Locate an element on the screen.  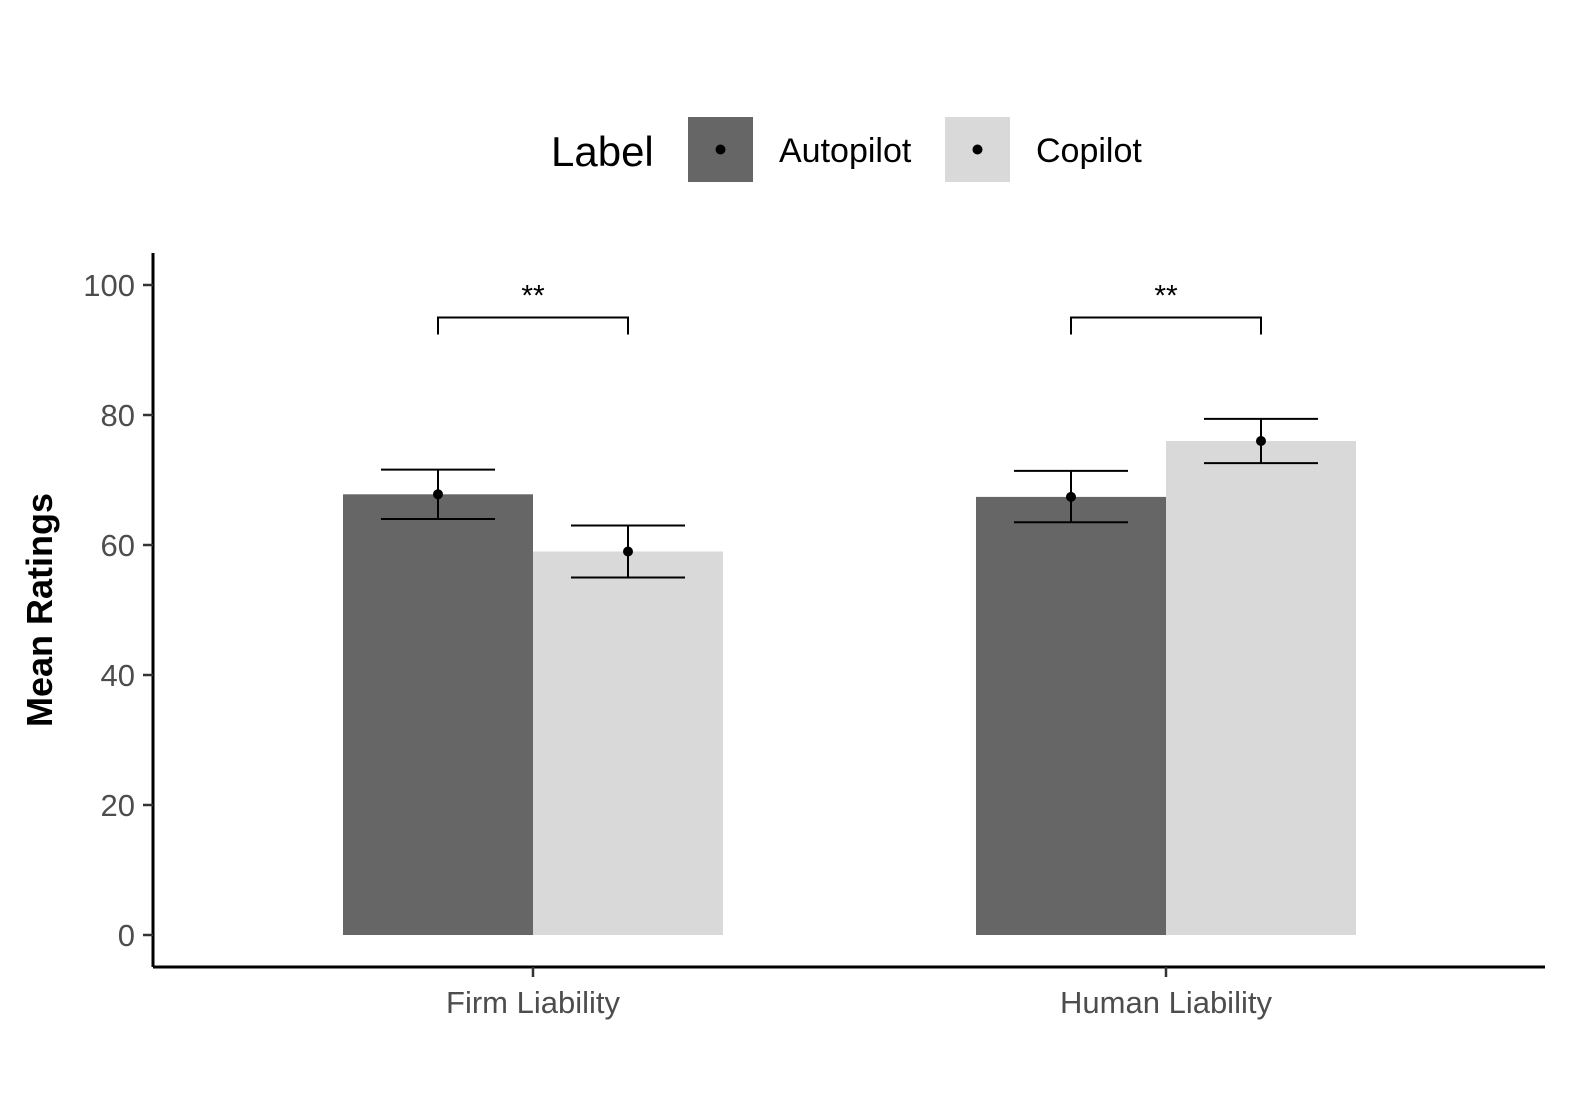
legend: Label Autopilot Copilot is located at coordinates (846, 149).